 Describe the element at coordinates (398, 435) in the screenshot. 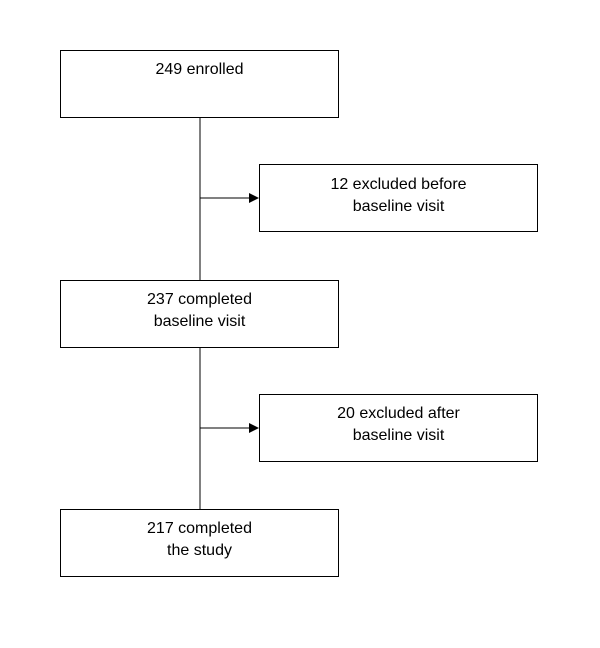

I see `excluded-after-text-line-2: baseline visit` at that location.